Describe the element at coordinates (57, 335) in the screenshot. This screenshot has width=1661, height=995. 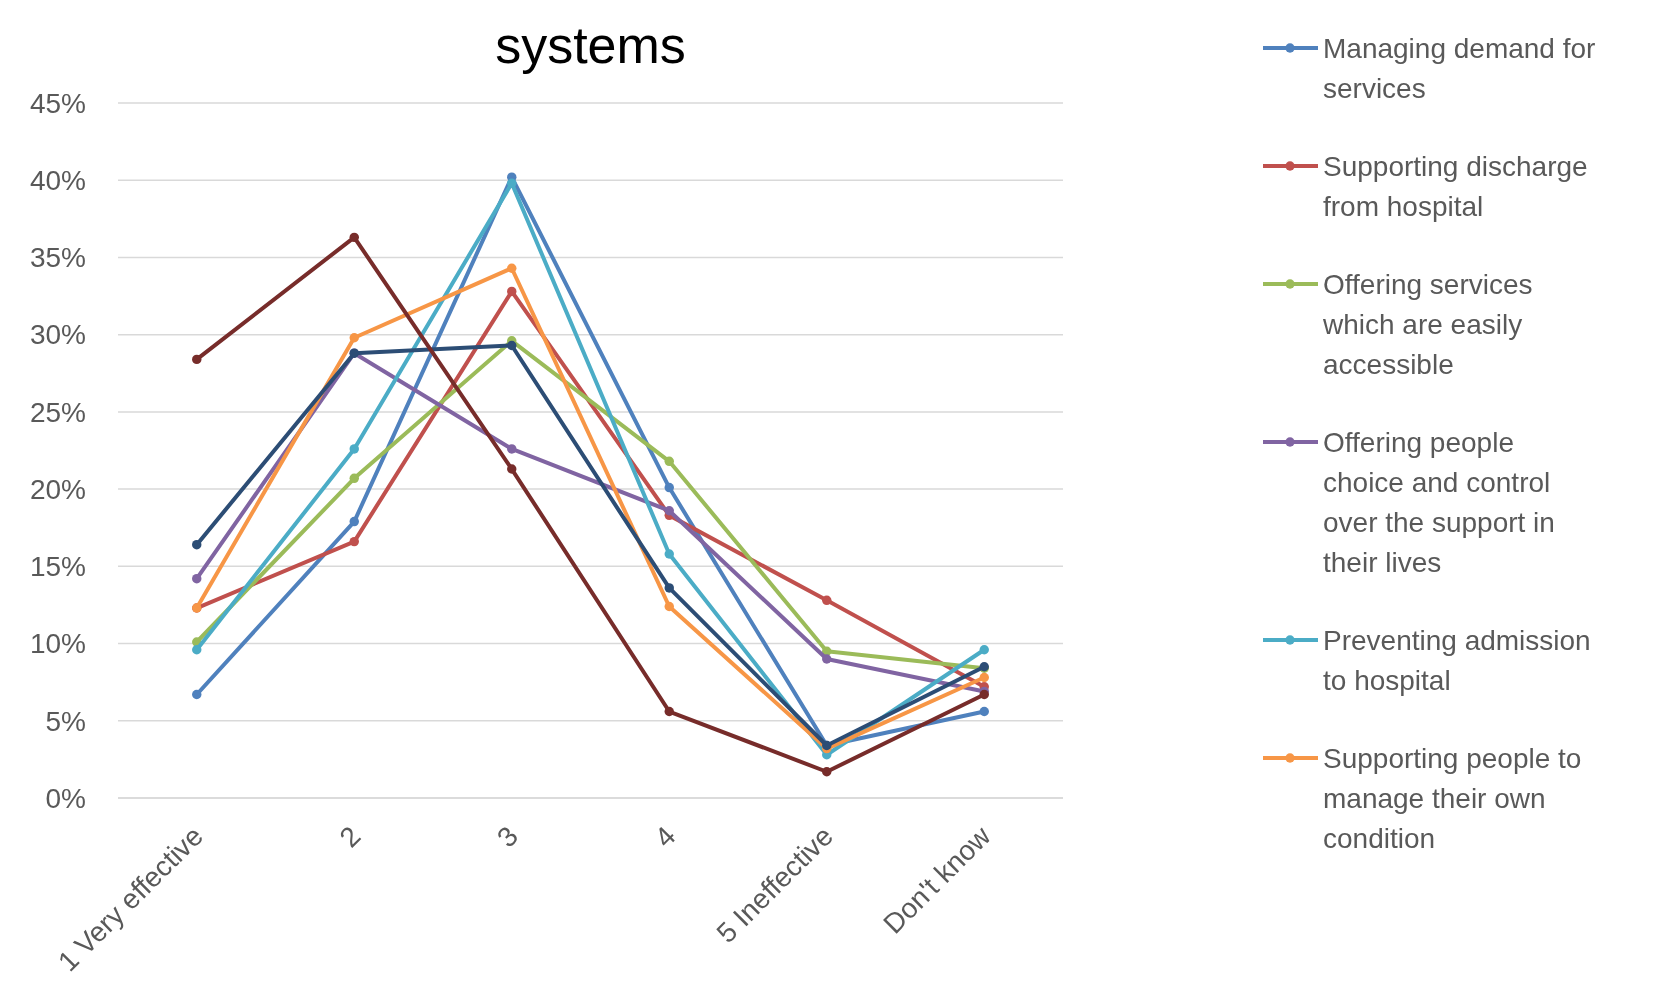
I see `y-tick-label: 30%` at that location.